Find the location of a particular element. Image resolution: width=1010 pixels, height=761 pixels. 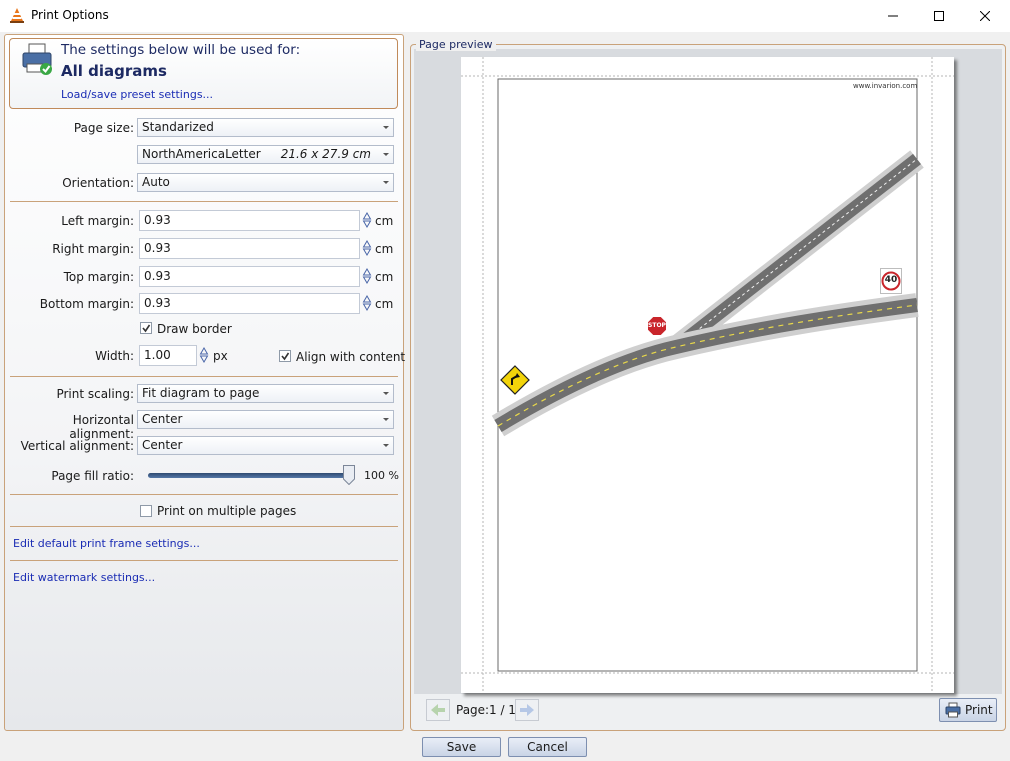

page-counter: 1 / 1 is located at coordinates (502, 710).